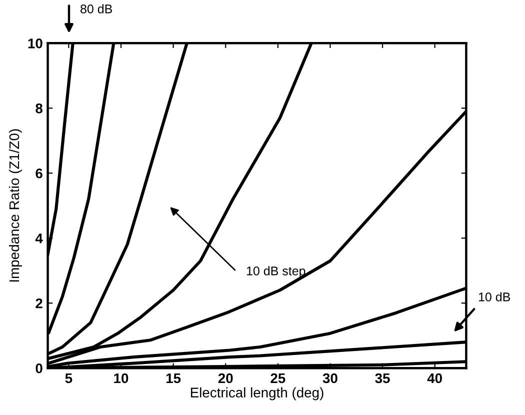 The image size is (525, 415). I want to click on x-tick-label: 10, so click(121, 378).